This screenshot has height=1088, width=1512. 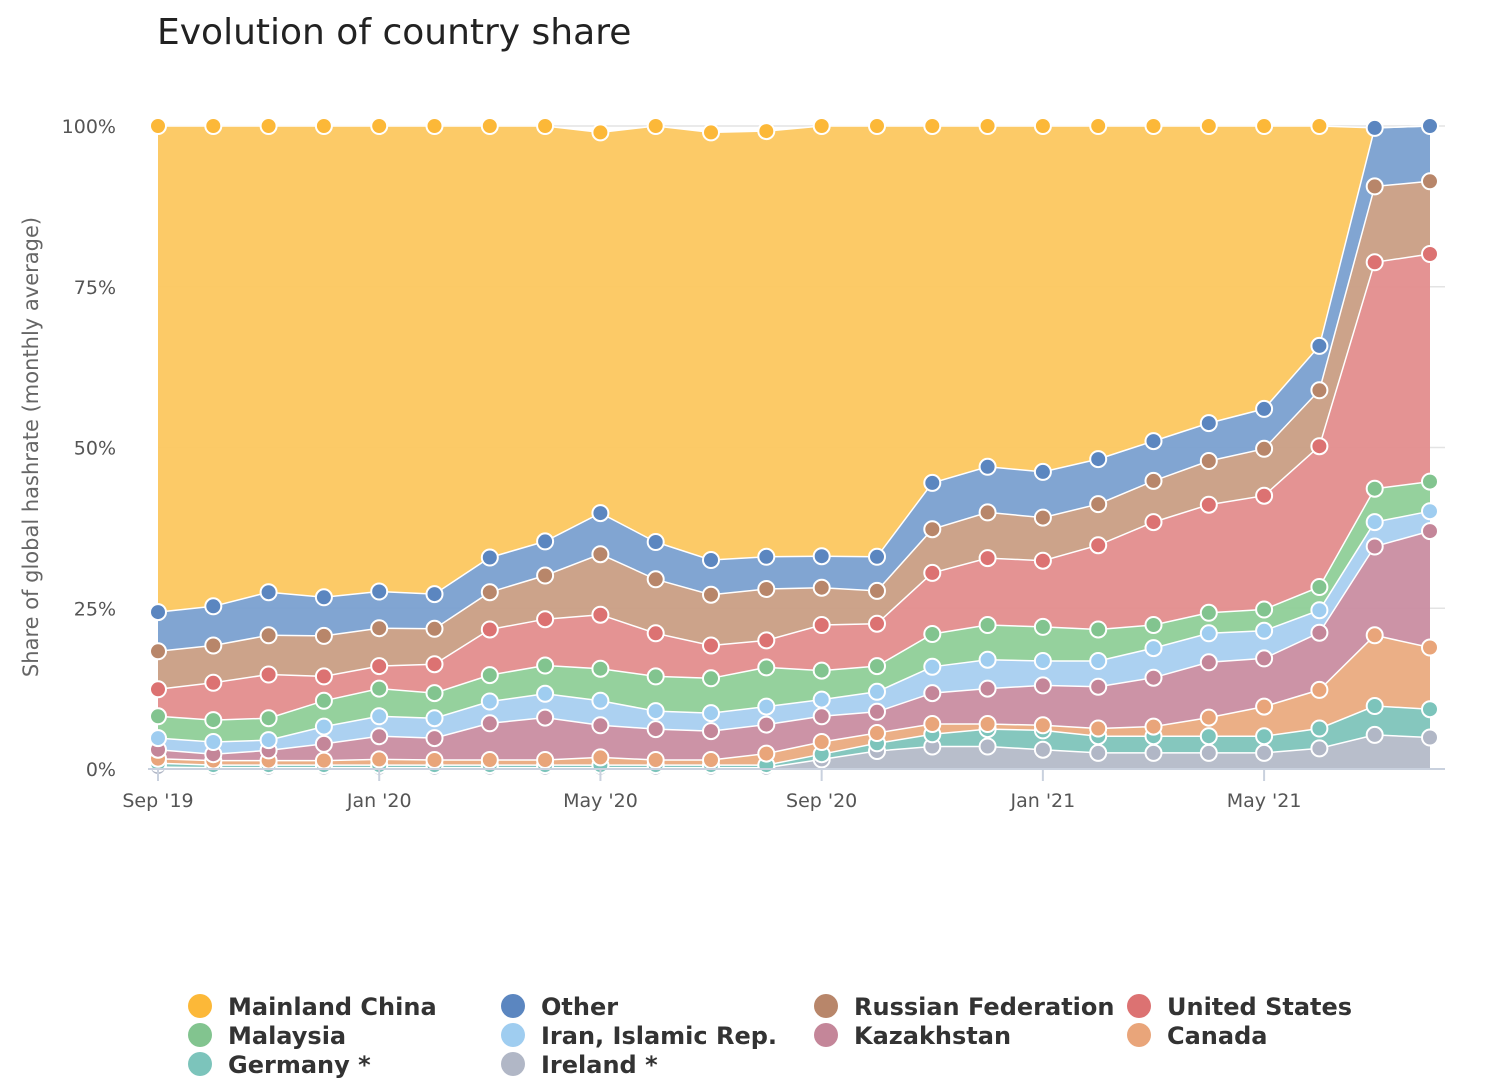 I want to click on legend-item: United States, so click(x=1239, y=1007).